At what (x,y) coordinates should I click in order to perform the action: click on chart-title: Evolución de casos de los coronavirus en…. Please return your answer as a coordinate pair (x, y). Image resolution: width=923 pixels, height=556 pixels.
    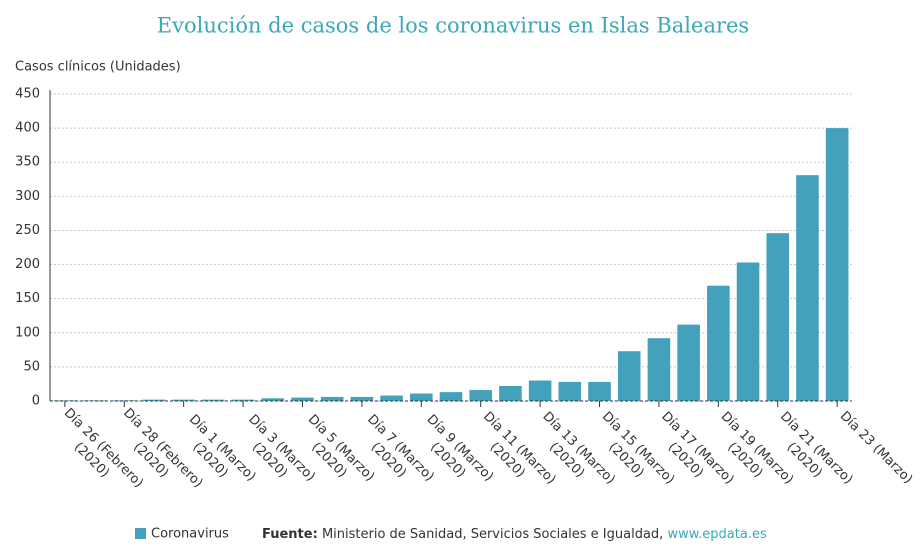
    Looking at the image, I should click on (453, 26).